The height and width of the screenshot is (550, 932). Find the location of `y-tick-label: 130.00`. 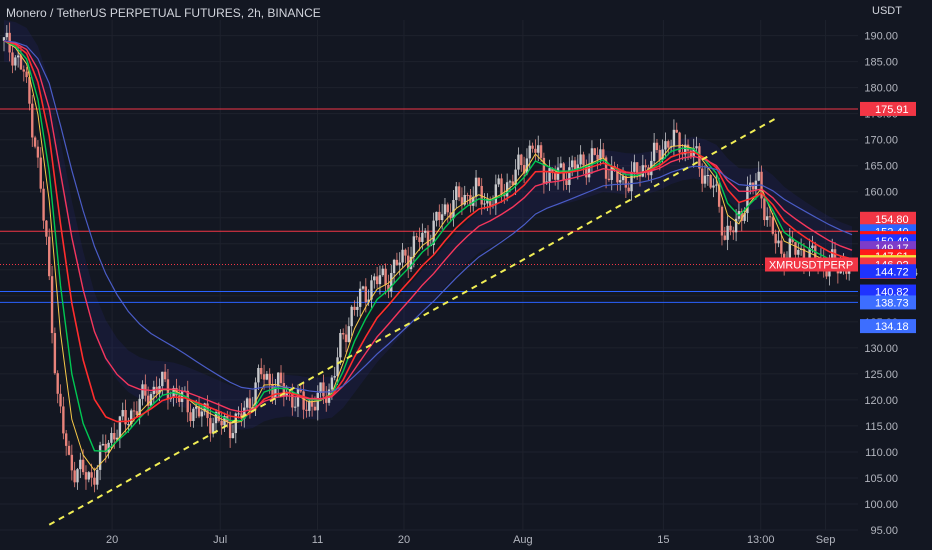

y-tick-label: 130.00 is located at coordinates (881, 349).